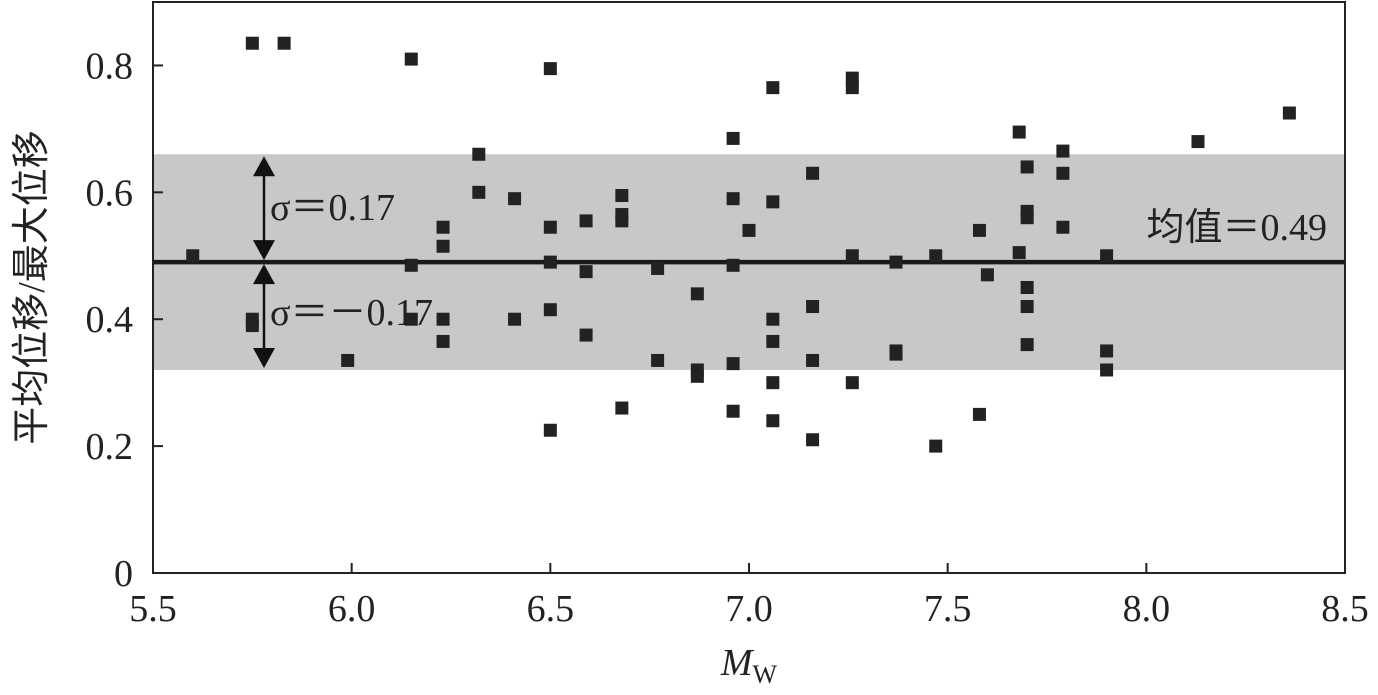 This screenshot has width=1378, height=695. I want to click on x-axis-label: MW, so click(749, 665).